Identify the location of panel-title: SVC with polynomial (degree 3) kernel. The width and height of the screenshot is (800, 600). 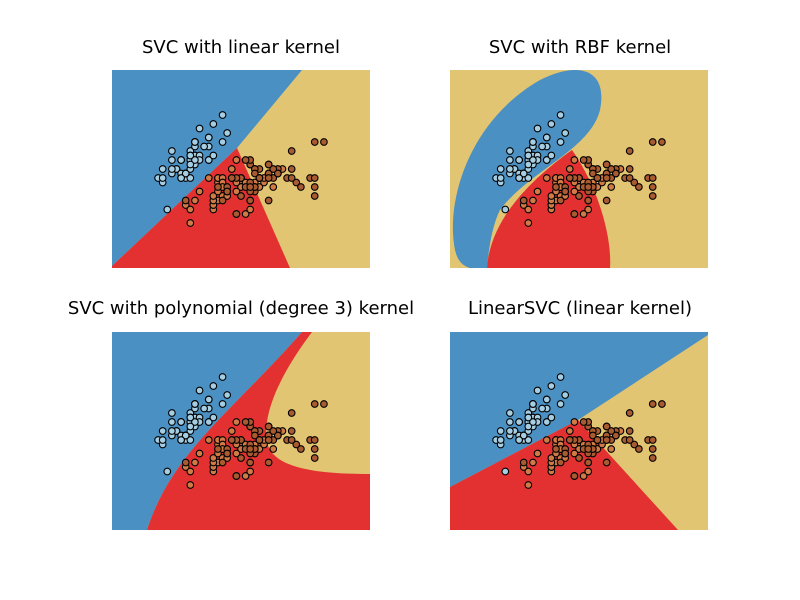
(241, 308).